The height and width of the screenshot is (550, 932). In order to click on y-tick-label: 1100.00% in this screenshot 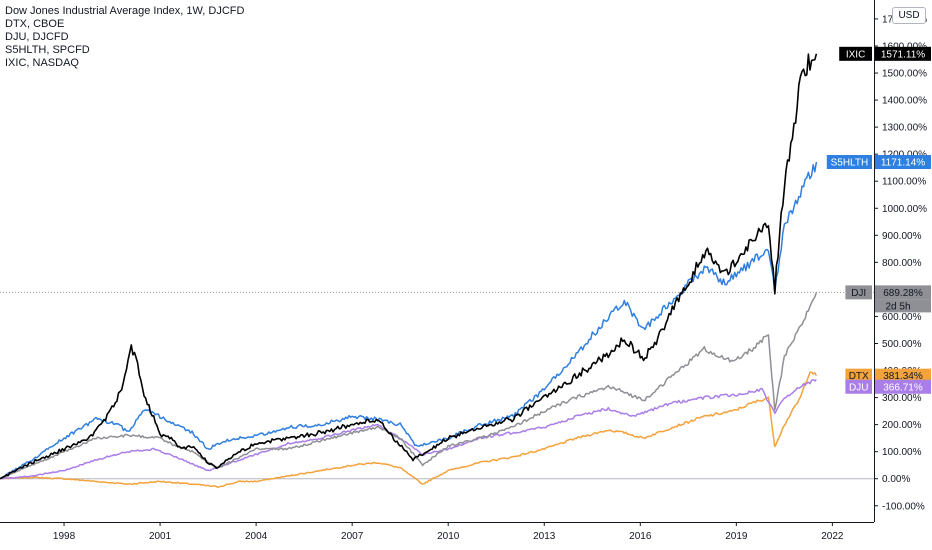, I will do `click(904, 182)`.